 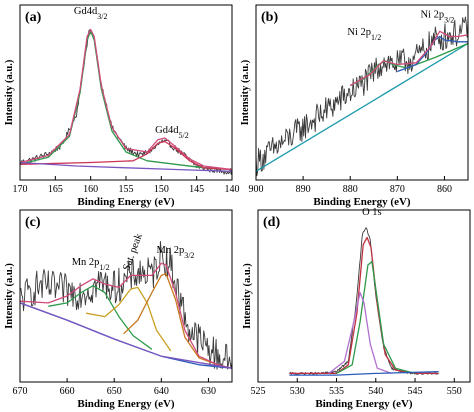 I want to click on x-tick-label: 525, so click(x=258, y=391).